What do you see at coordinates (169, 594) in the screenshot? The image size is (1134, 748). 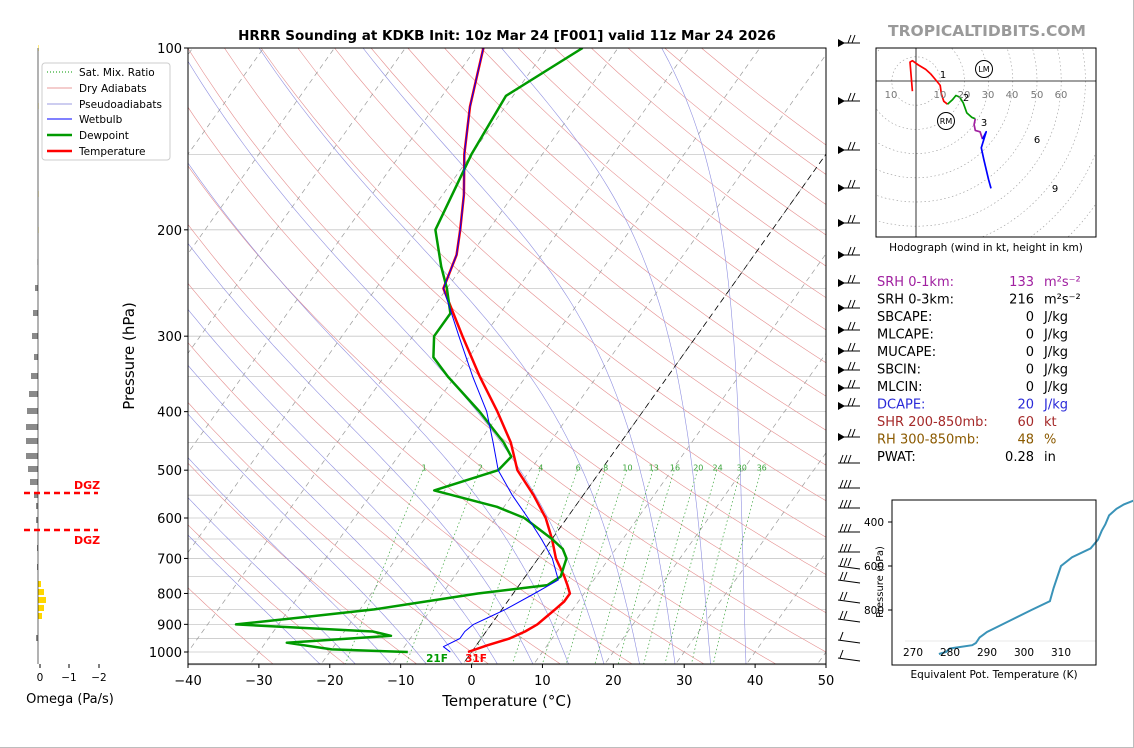 I see `pressure-tick-label: 800` at bounding box center [169, 594].